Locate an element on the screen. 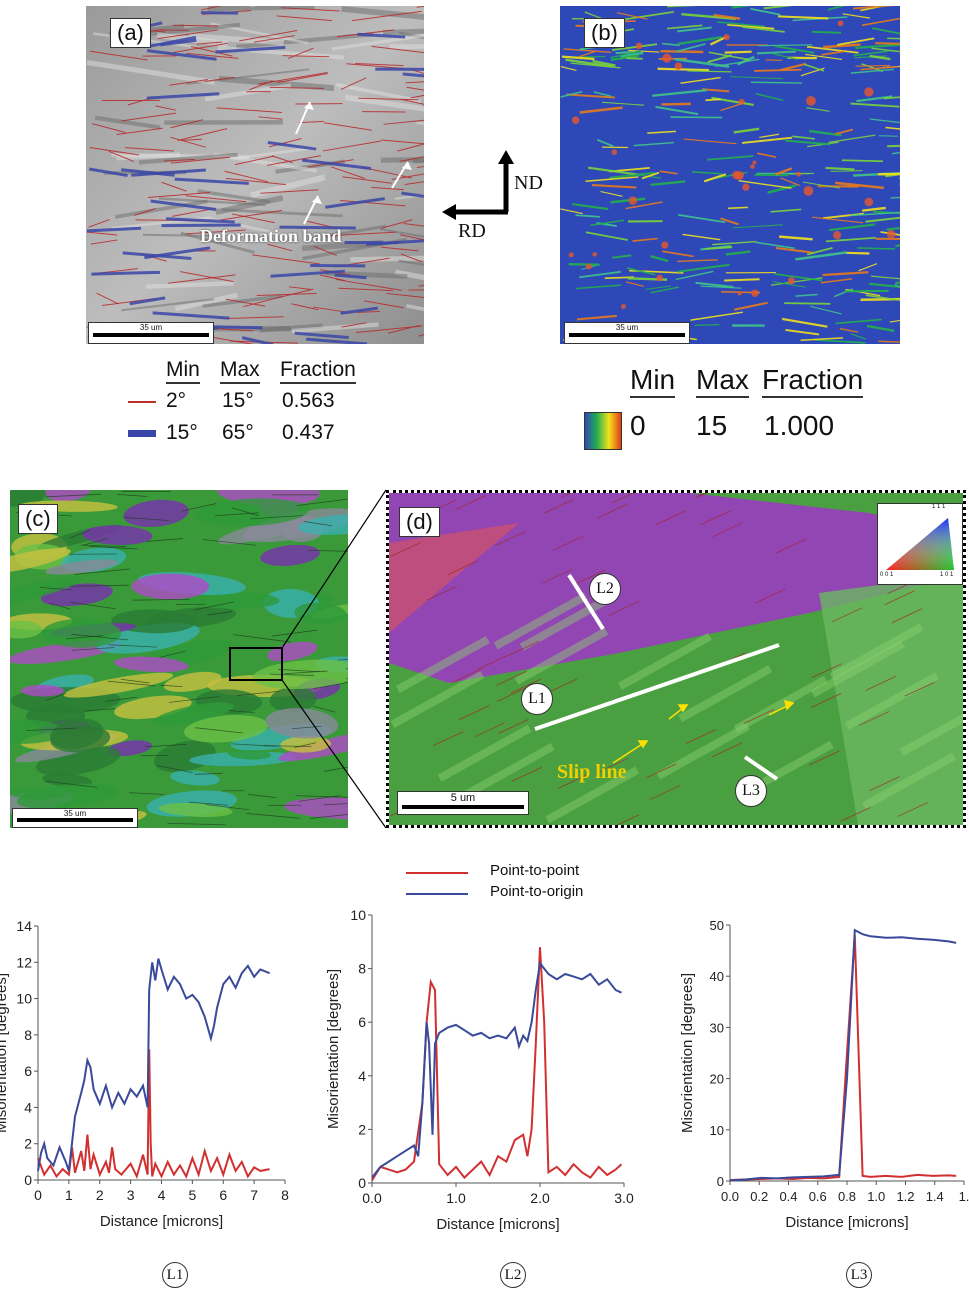 This screenshot has width=969, height=1290. l3-marker: L3 is located at coordinates (751, 791).